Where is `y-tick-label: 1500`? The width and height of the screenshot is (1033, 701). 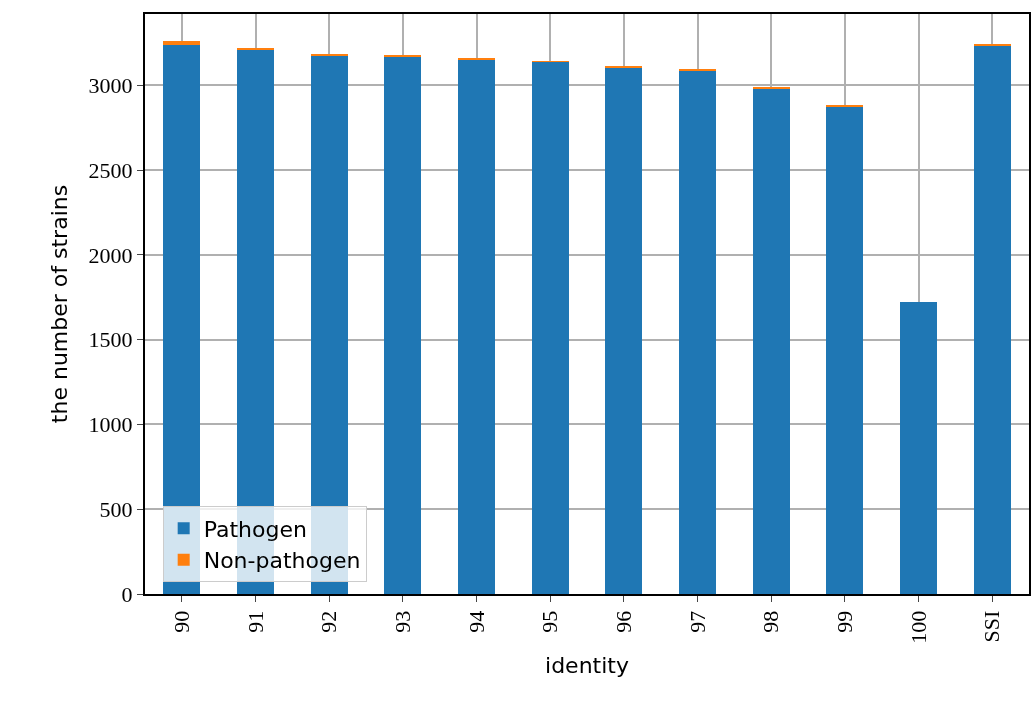
y-tick-label: 1500 is located at coordinates (110, 340).